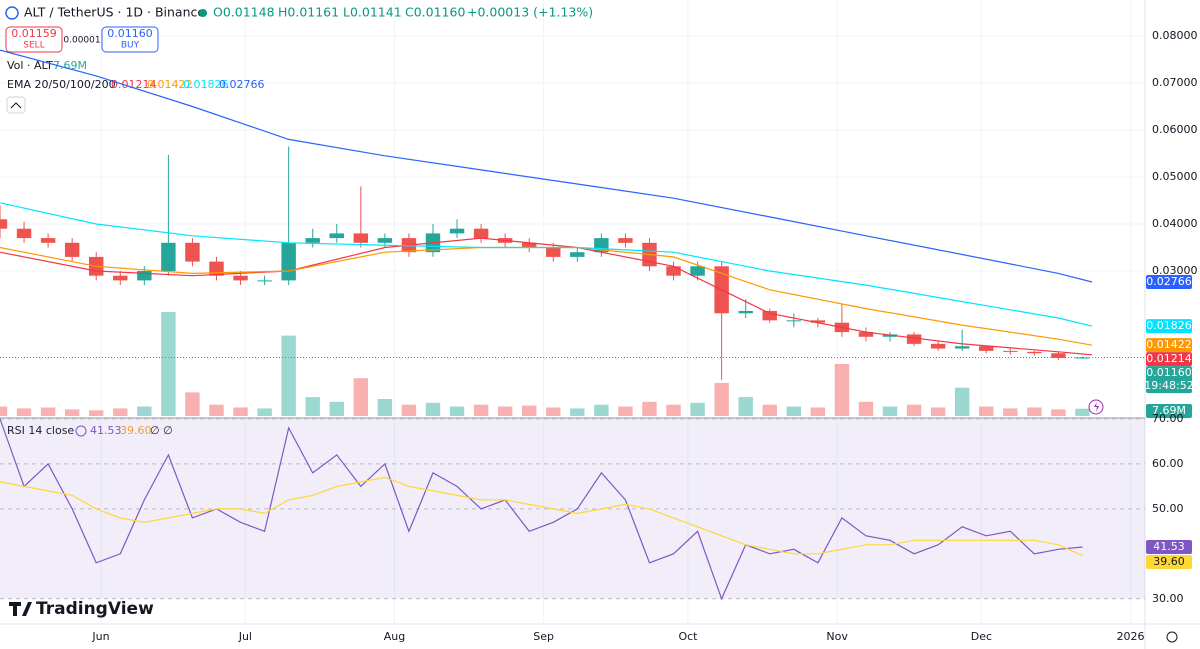  Describe the element at coordinates (12, 13) in the screenshot. I see `symbol-icon` at that location.